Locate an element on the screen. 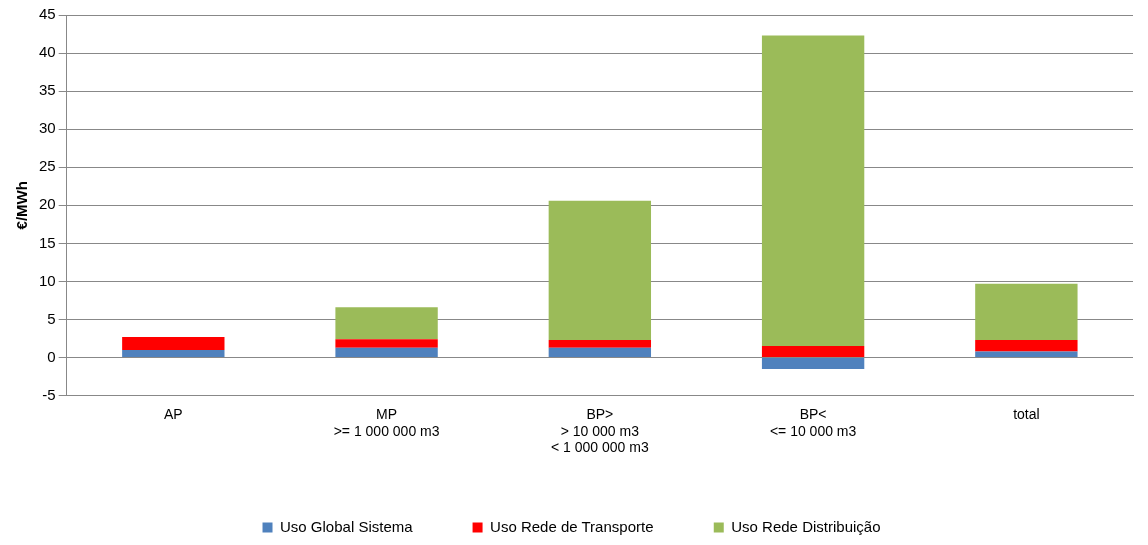 This screenshot has height=545, width=1148. y-tick-label: 30 is located at coordinates (47, 128).